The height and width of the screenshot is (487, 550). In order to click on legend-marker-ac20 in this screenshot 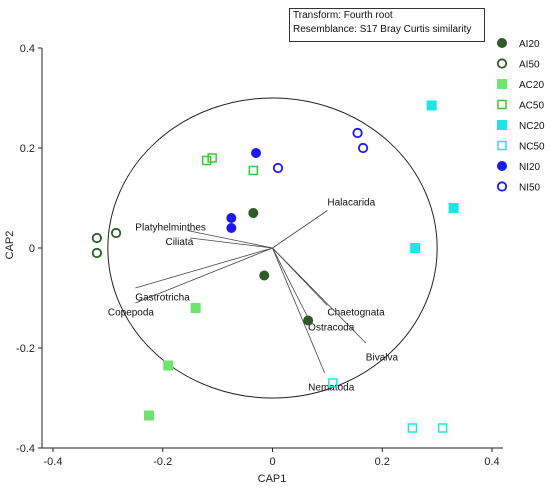, I will do `click(502, 84)`.